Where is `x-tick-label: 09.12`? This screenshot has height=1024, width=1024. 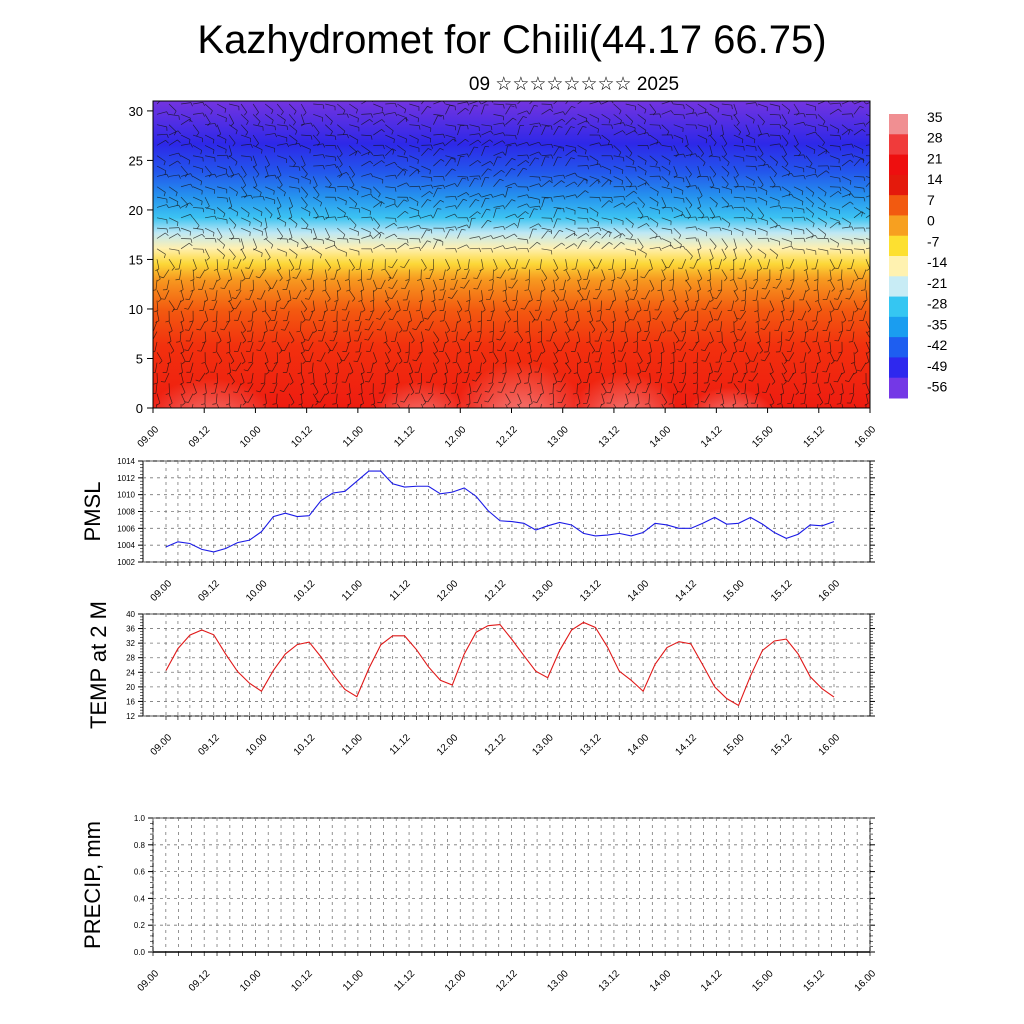
x-tick-label: 09.12 is located at coordinates (209, 745).